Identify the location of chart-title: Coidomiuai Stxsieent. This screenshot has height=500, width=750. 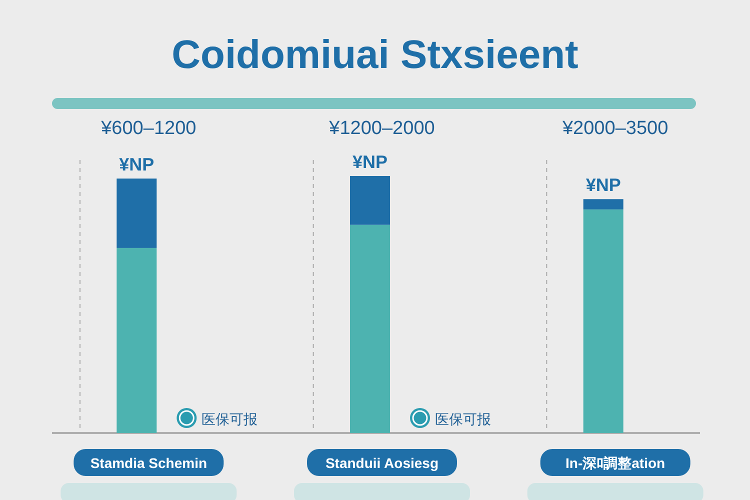
(375, 55).